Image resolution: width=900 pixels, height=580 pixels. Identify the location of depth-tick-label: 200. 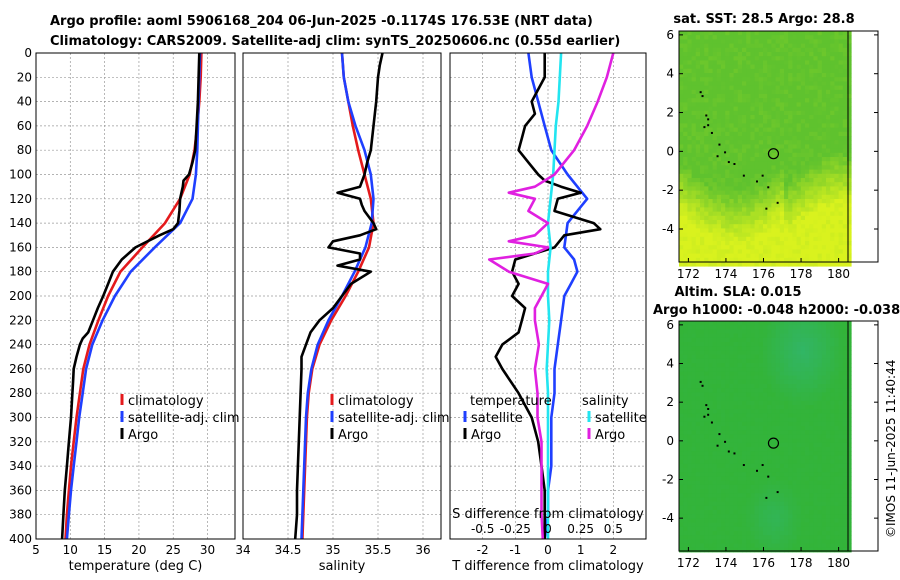
(20, 296).